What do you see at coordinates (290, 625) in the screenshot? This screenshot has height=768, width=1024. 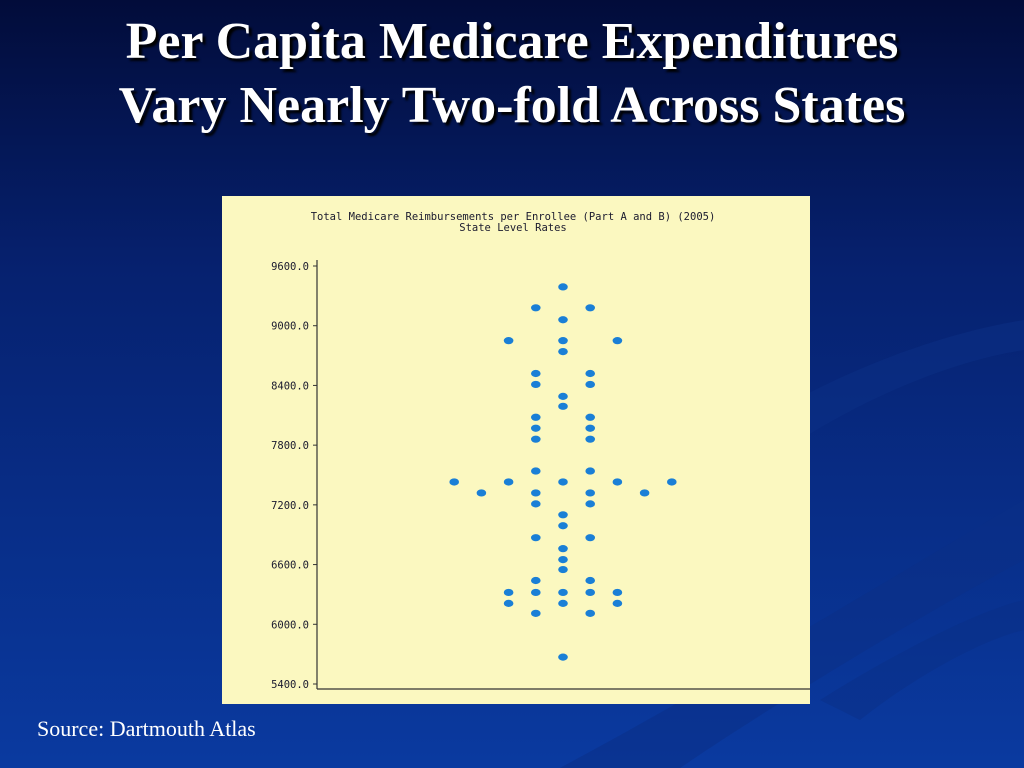 I see `y-tick-label: 6000.0` at bounding box center [290, 625].